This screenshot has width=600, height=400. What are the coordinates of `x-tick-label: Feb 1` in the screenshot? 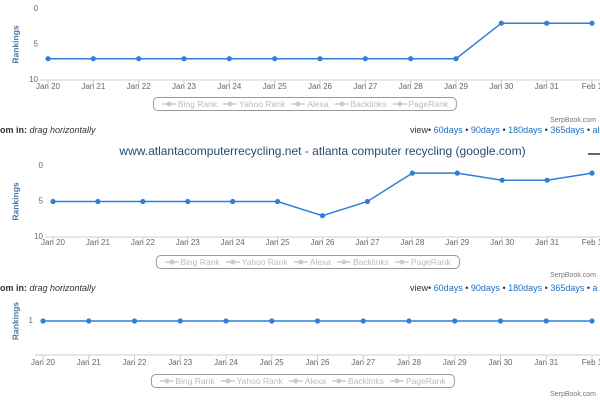 It's located at (591, 362).